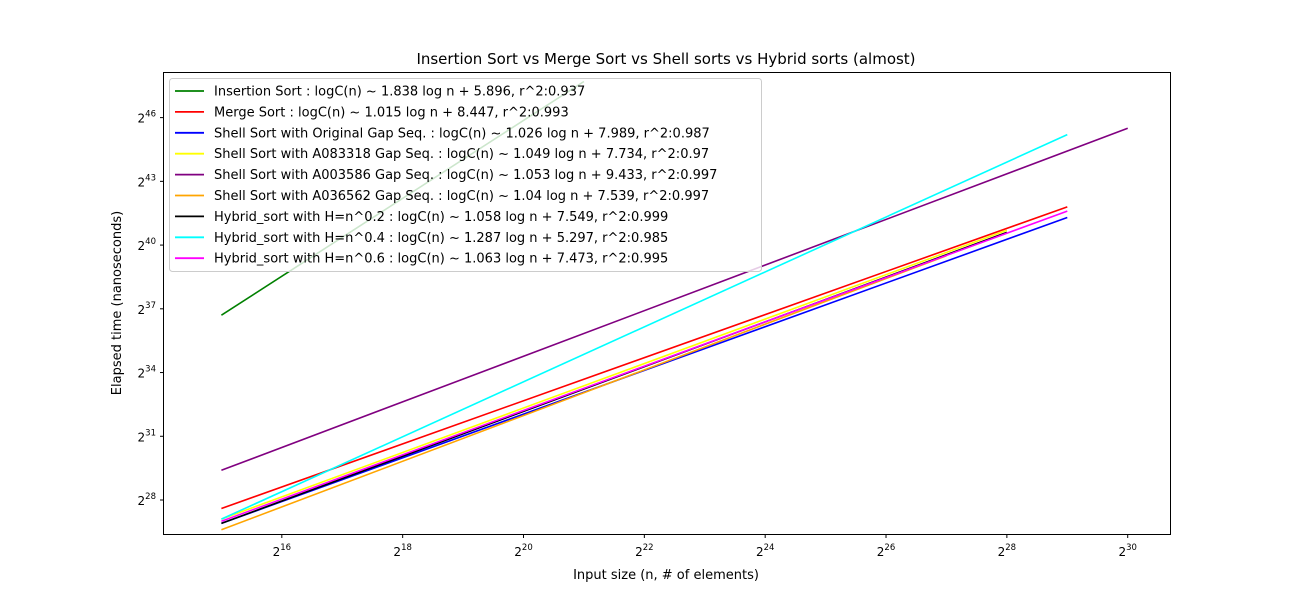 Image resolution: width=1300 pixels, height=600 pixels. Describe the element at coordinates (147, 309) in the screenshot. I see `y-tick-label: 237` at that location.